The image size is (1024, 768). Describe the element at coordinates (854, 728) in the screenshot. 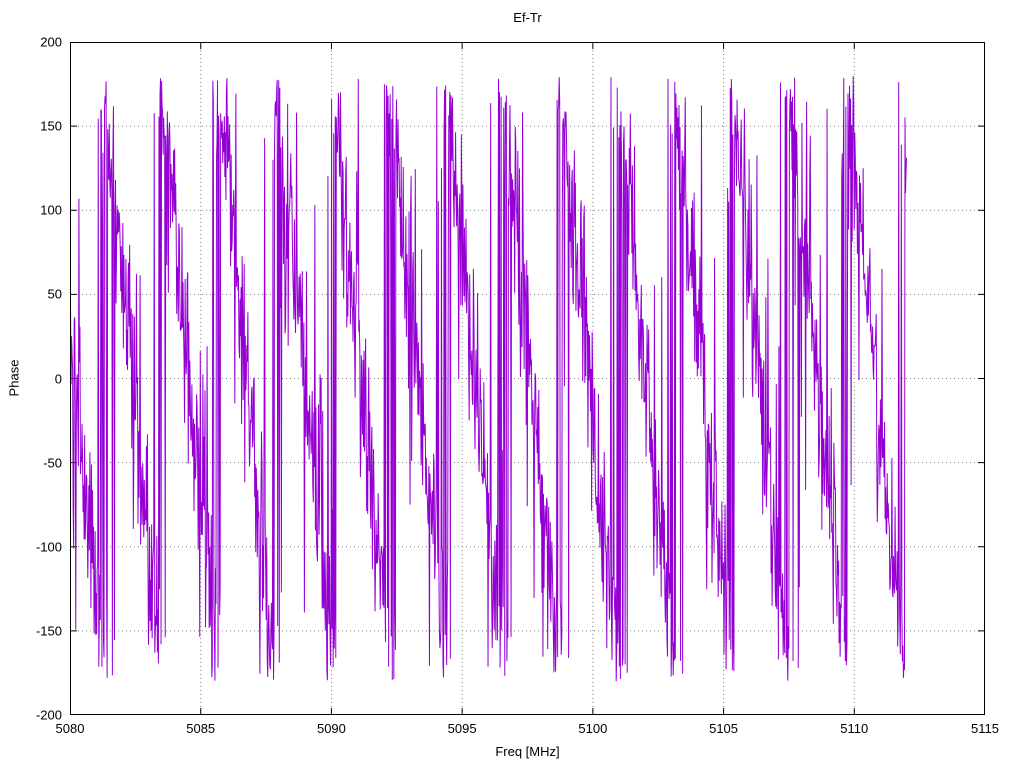

I see `x-tick-label: 5110` at that location.